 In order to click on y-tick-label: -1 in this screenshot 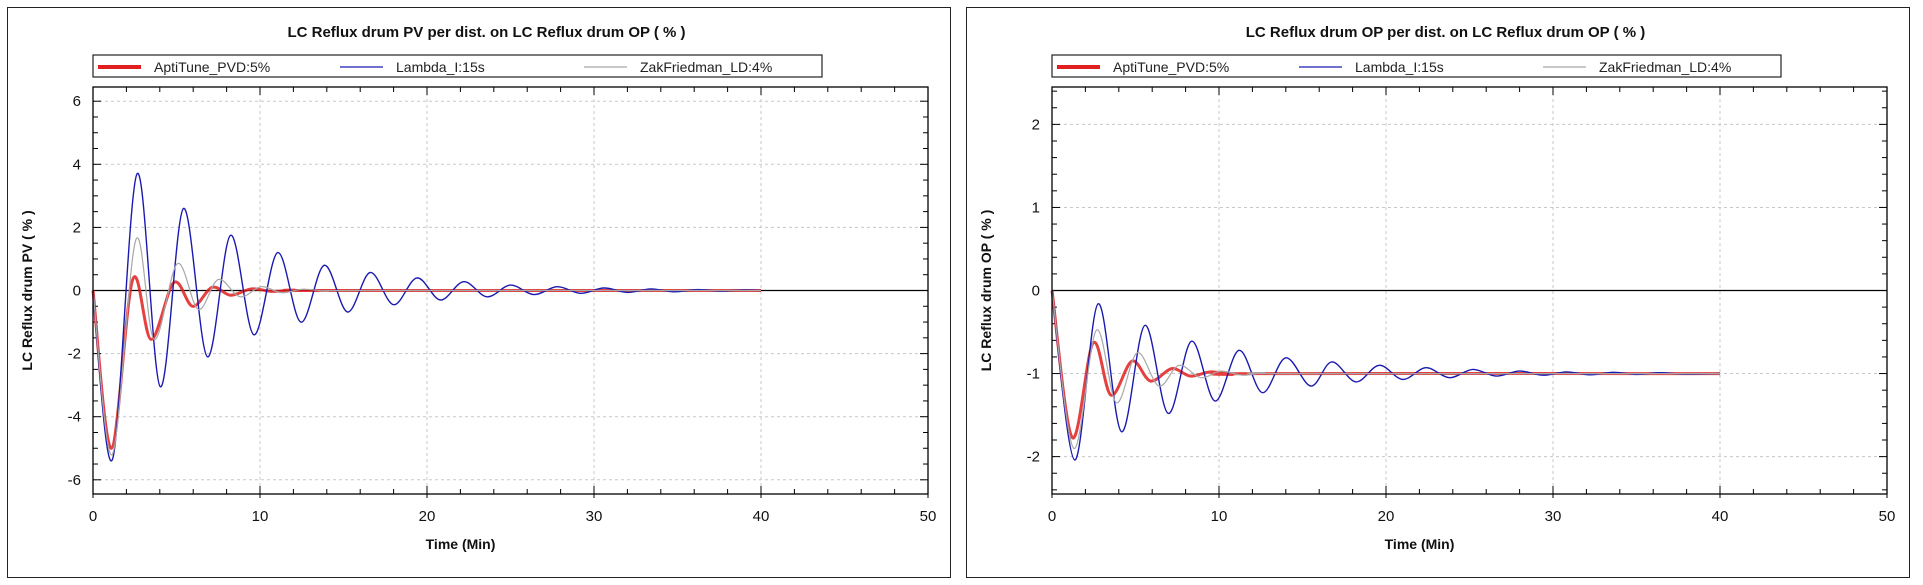, I will do `click(1033, 374)`.